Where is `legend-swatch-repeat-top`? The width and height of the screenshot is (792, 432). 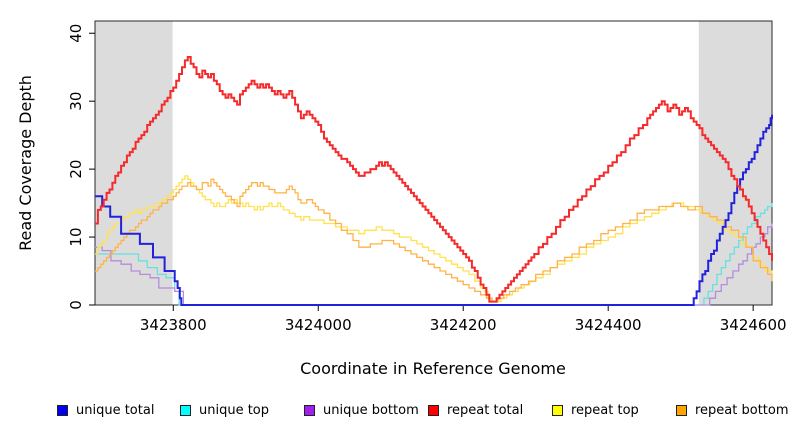 legend-swatch-repeat-top is located at coordinates (557, 410).